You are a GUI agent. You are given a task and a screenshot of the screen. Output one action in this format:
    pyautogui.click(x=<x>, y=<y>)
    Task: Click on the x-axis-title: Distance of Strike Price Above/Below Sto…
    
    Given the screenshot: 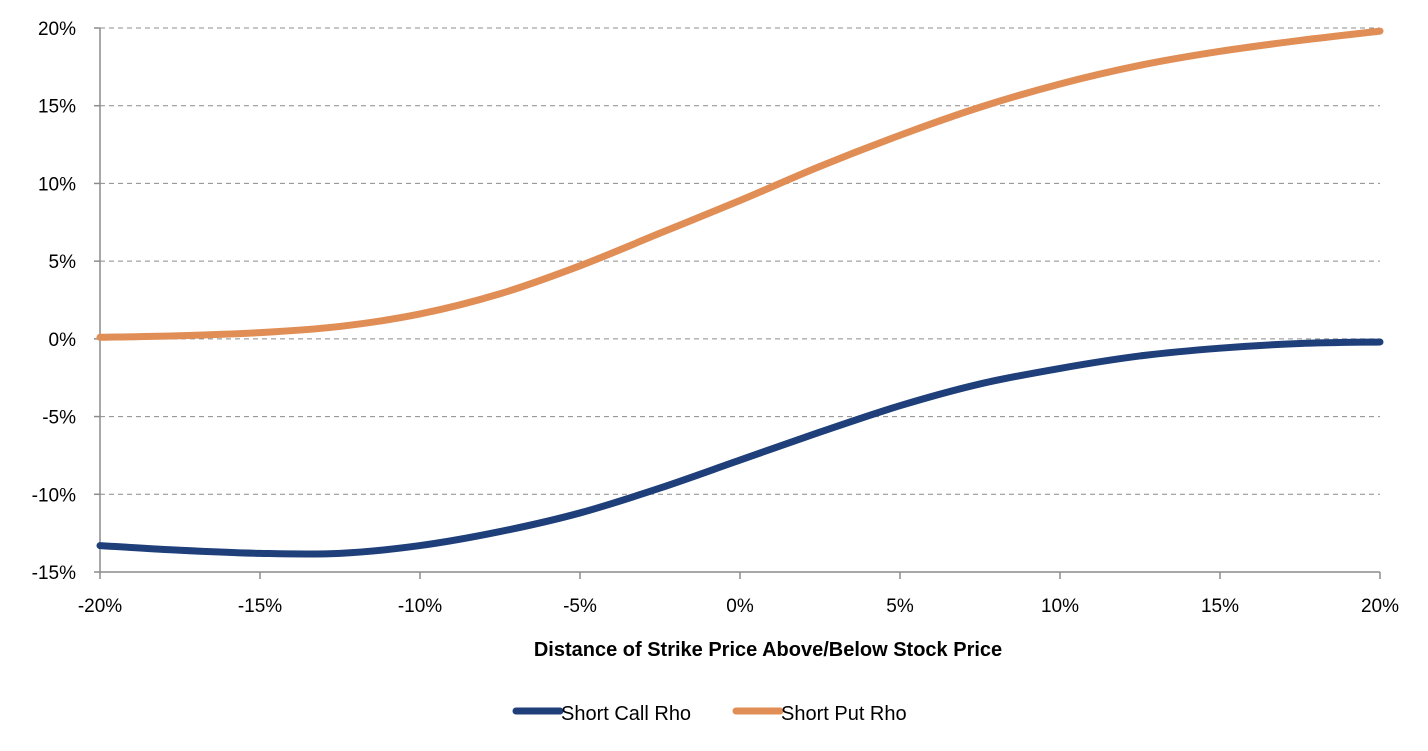 What is the action you would take?
    pyautogui.click(x=768, y=650)
    